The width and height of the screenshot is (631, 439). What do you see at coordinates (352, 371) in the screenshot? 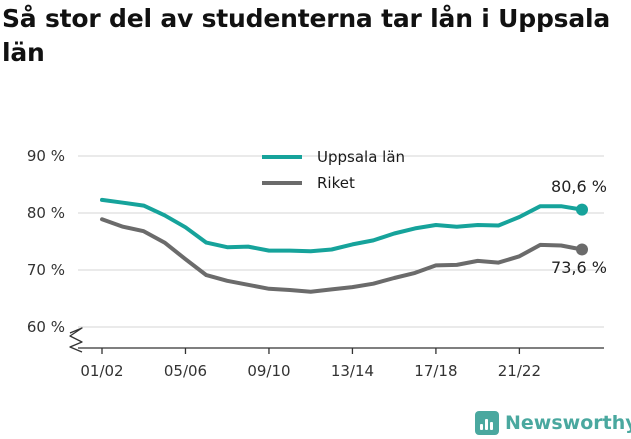
I see `x-tick-label: 13/14` at bounding box center [352, 371].